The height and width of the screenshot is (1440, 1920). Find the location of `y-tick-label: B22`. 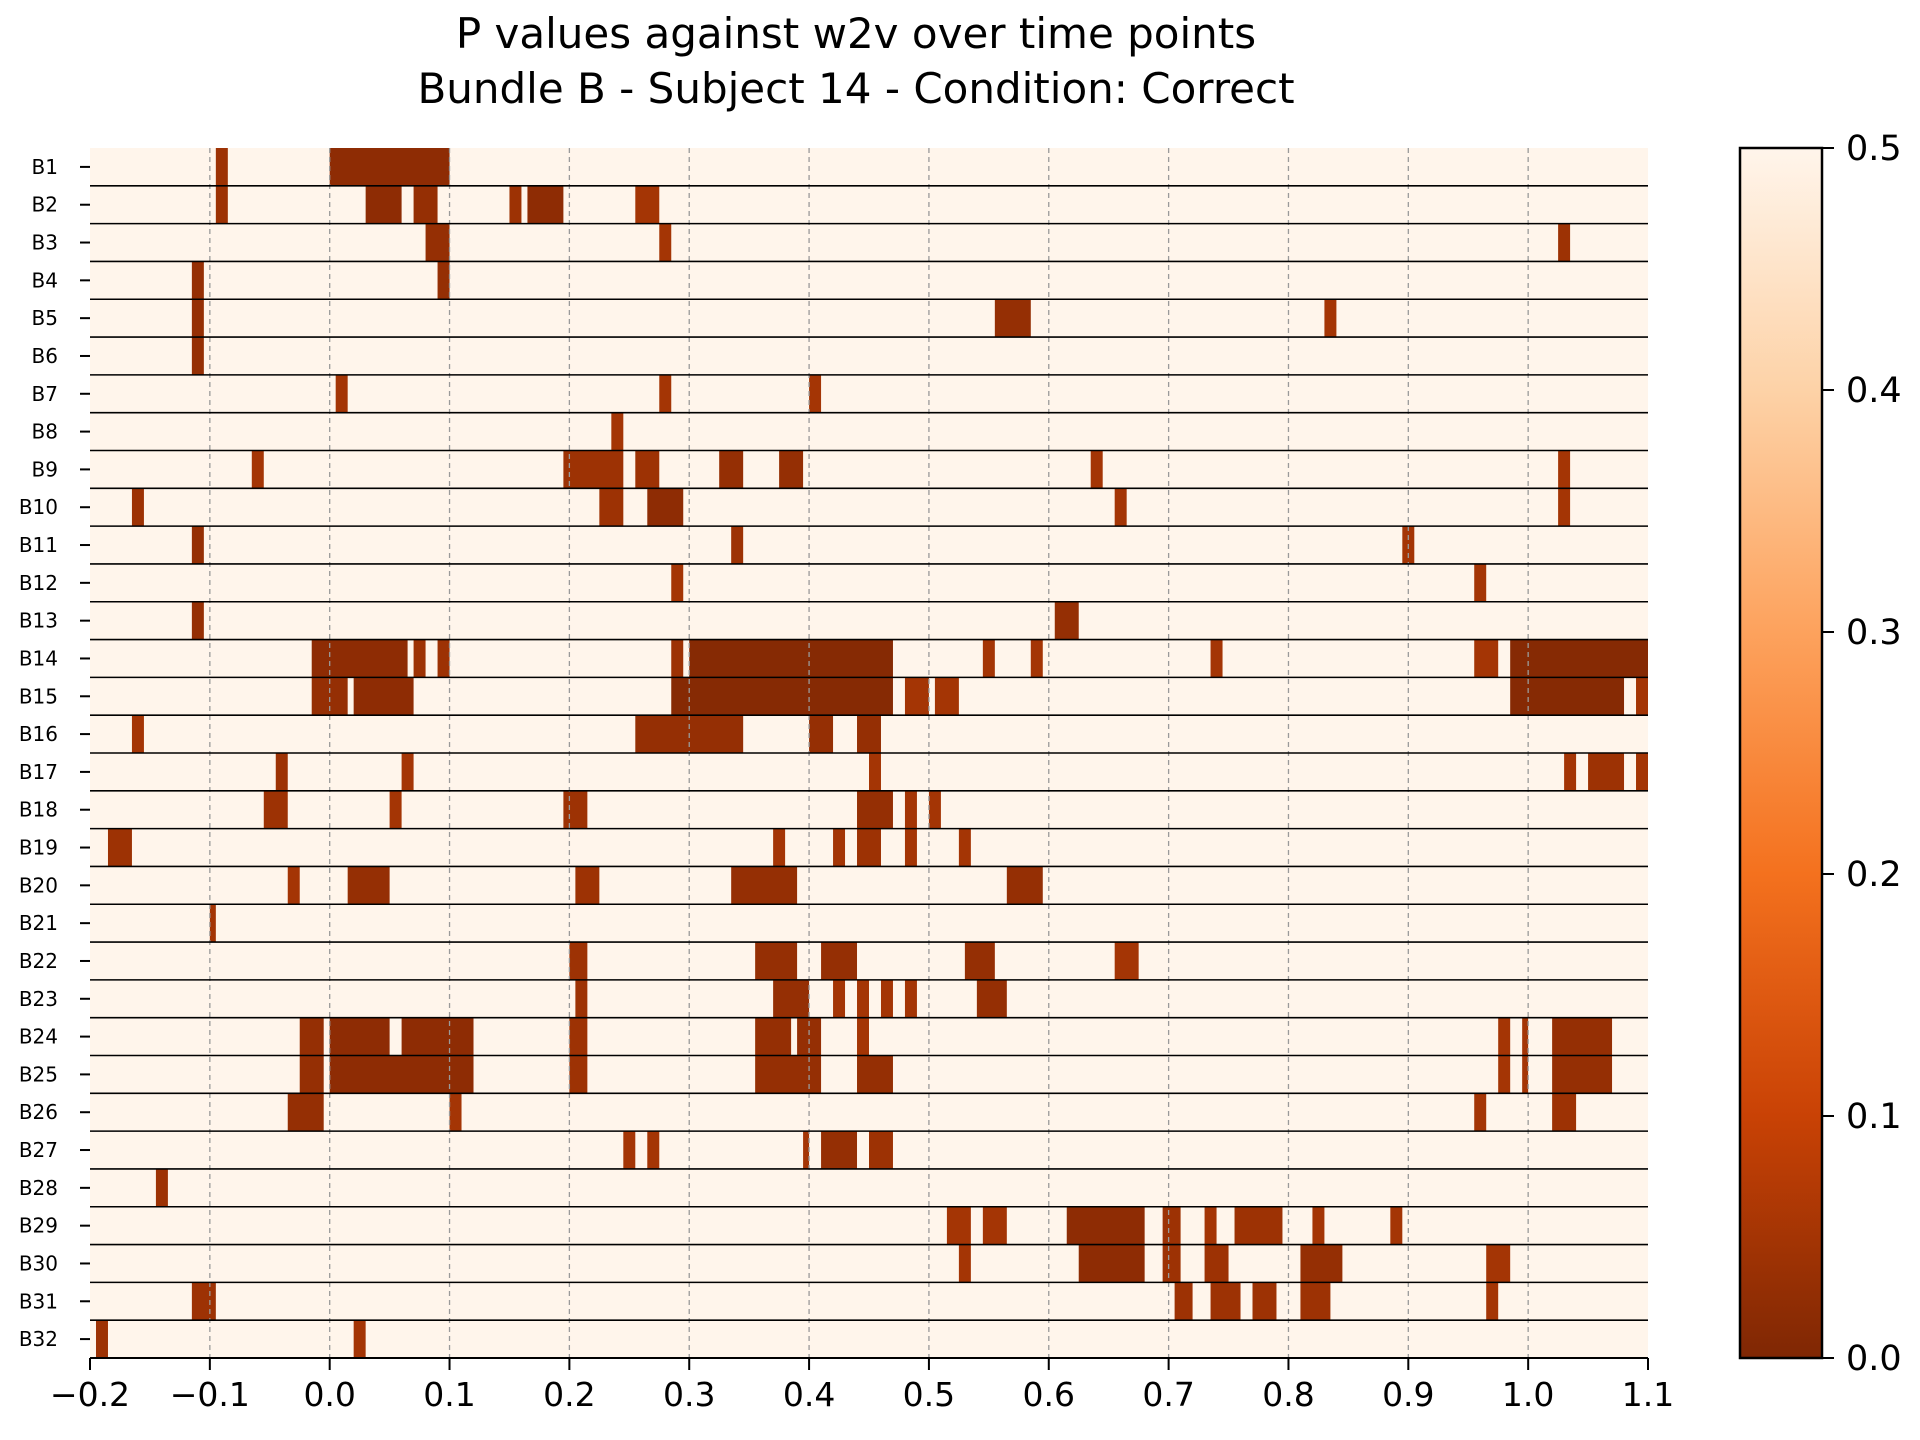

y-tick-label: B22 is located at coordinates (38, 961).